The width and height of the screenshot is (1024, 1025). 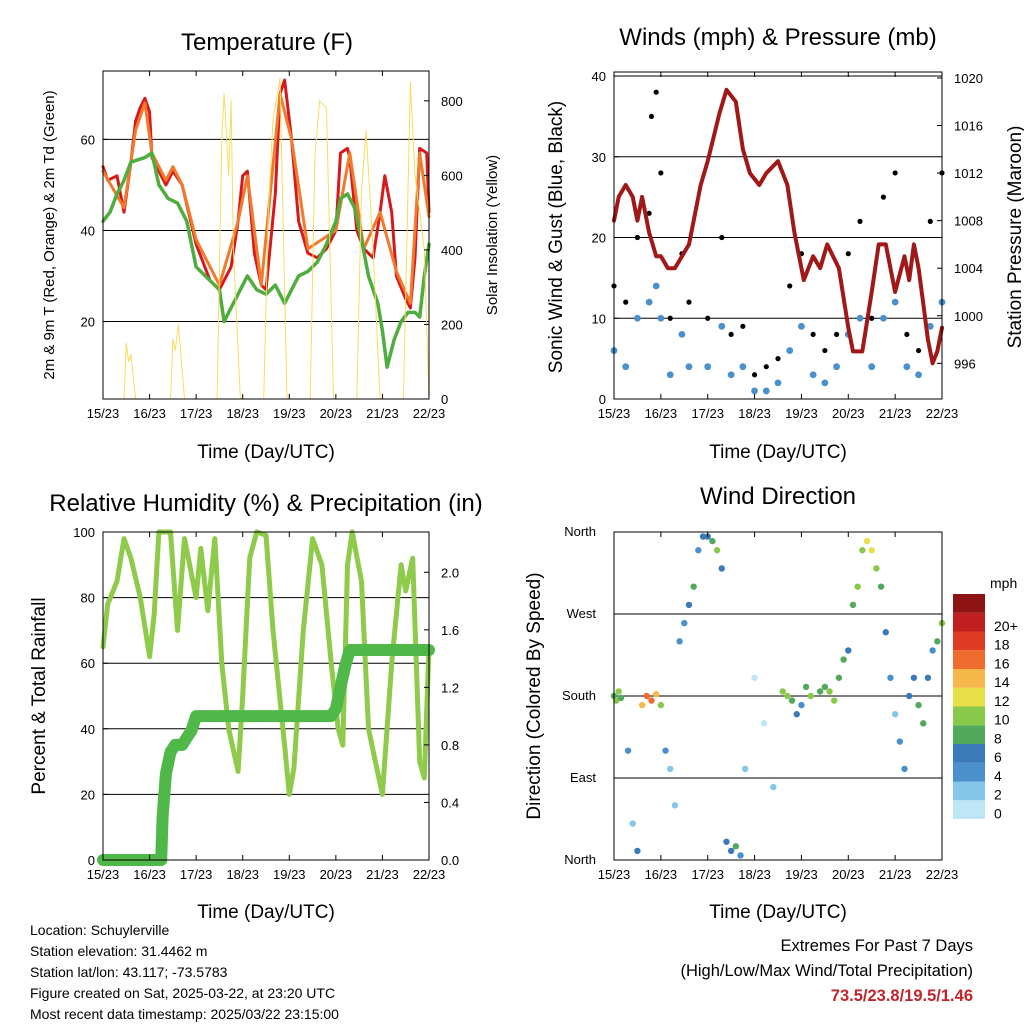 What do you see at coordinates (998, 776) in the screenshot?
I see `legend-label: 4` at bounding box center [998, 776].